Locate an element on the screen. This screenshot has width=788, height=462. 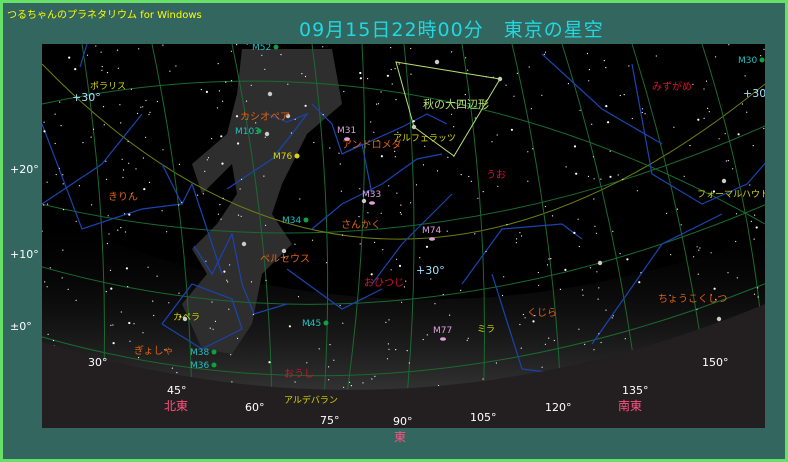
constellation-name: くじら is located at coordinates (542, 313).